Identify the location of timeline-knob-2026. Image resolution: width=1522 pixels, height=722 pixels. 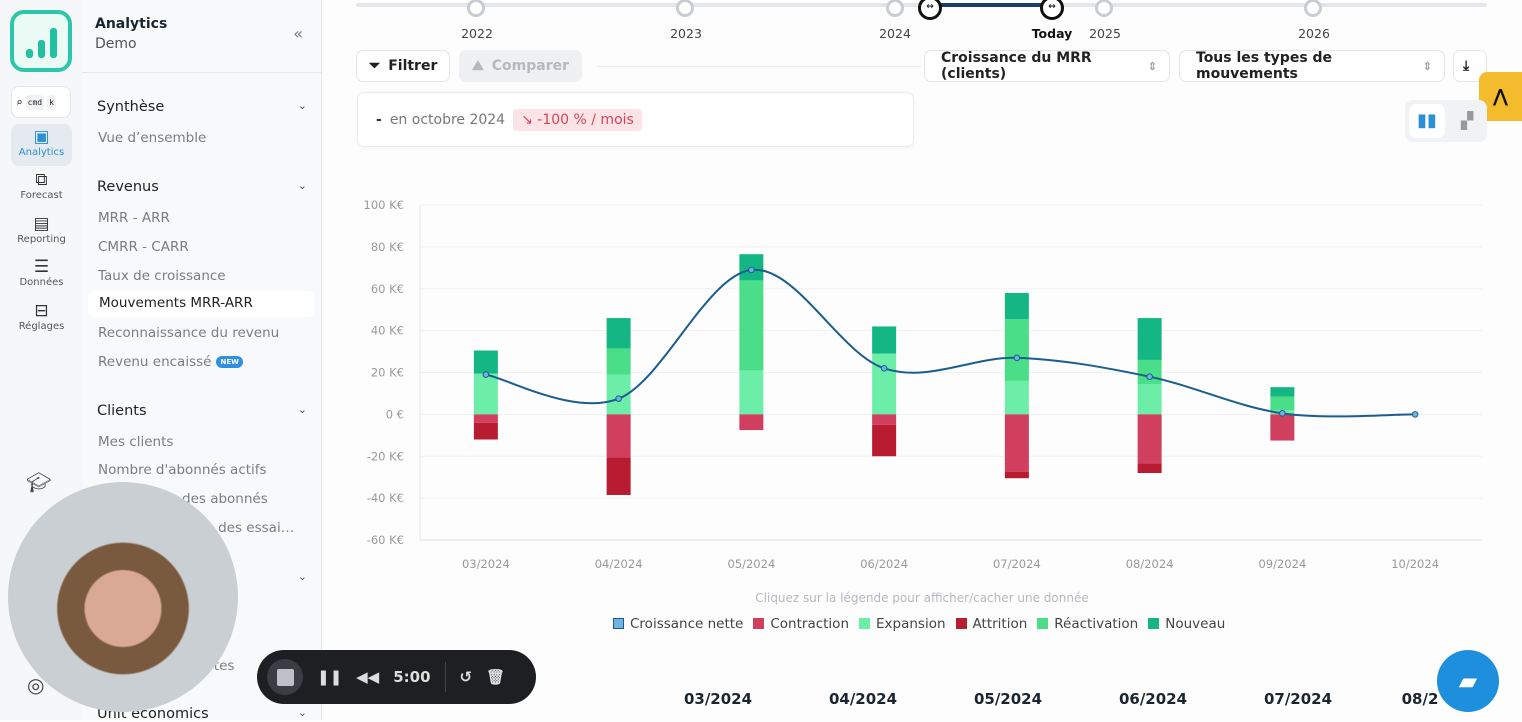
(1313, 8).